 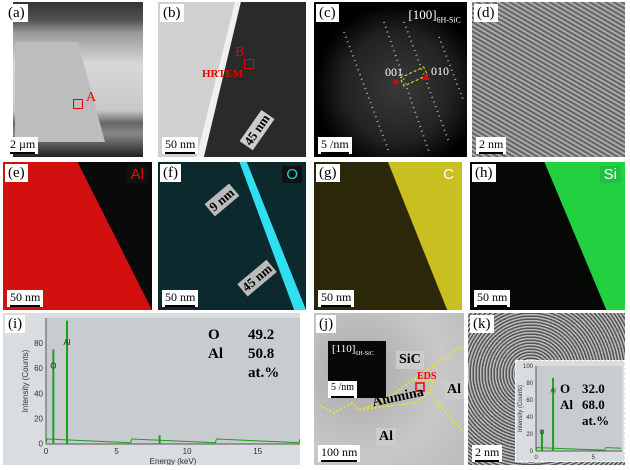 What do you see at coordinates (486, 13) in the screenshot?
I see `panel-label: (d)` at bounding box center [486, 13].